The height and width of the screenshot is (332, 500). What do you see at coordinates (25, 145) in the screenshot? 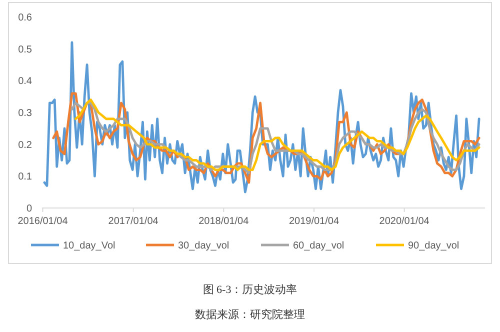
I see `y-tick-label: 0.2` at bounding box center [25, 145].